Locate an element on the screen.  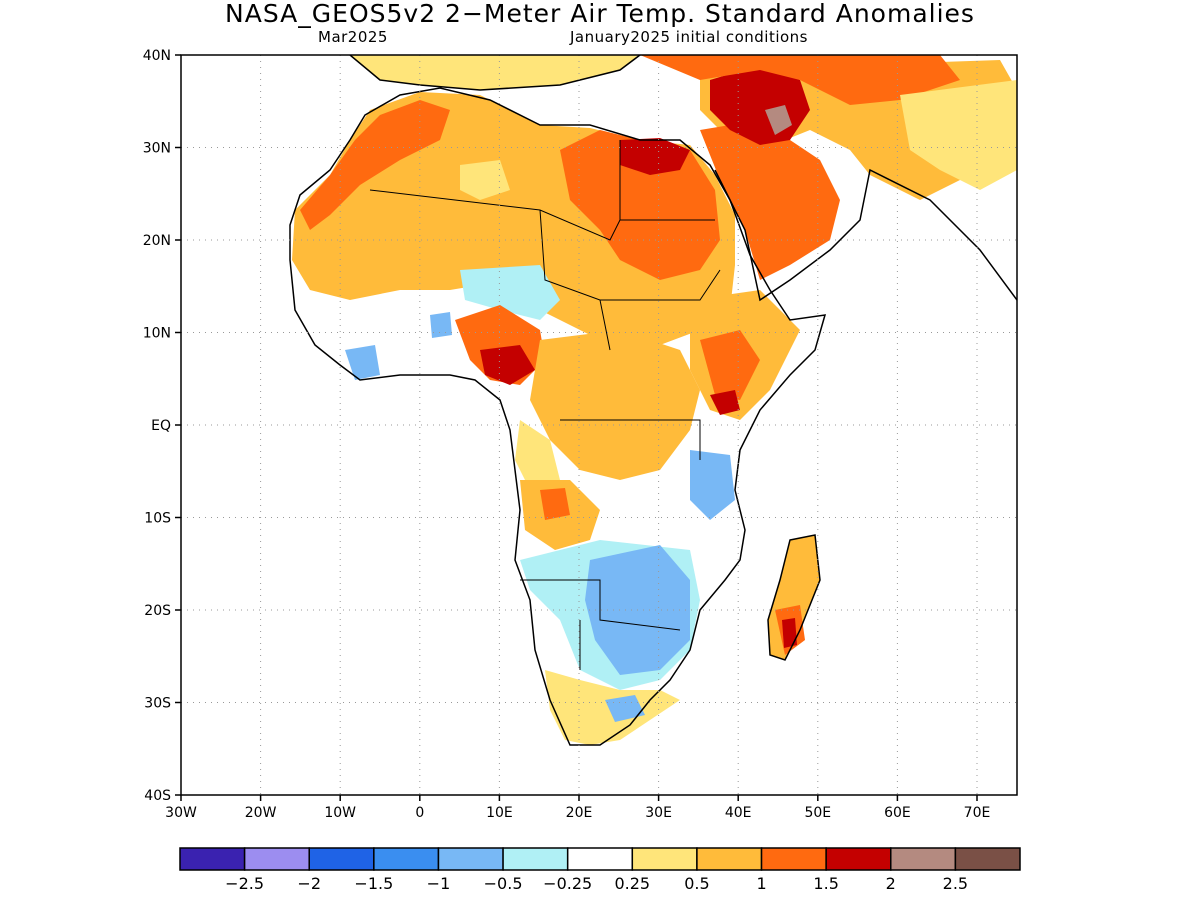
turkey-warm is located at coordinates (800, 80).